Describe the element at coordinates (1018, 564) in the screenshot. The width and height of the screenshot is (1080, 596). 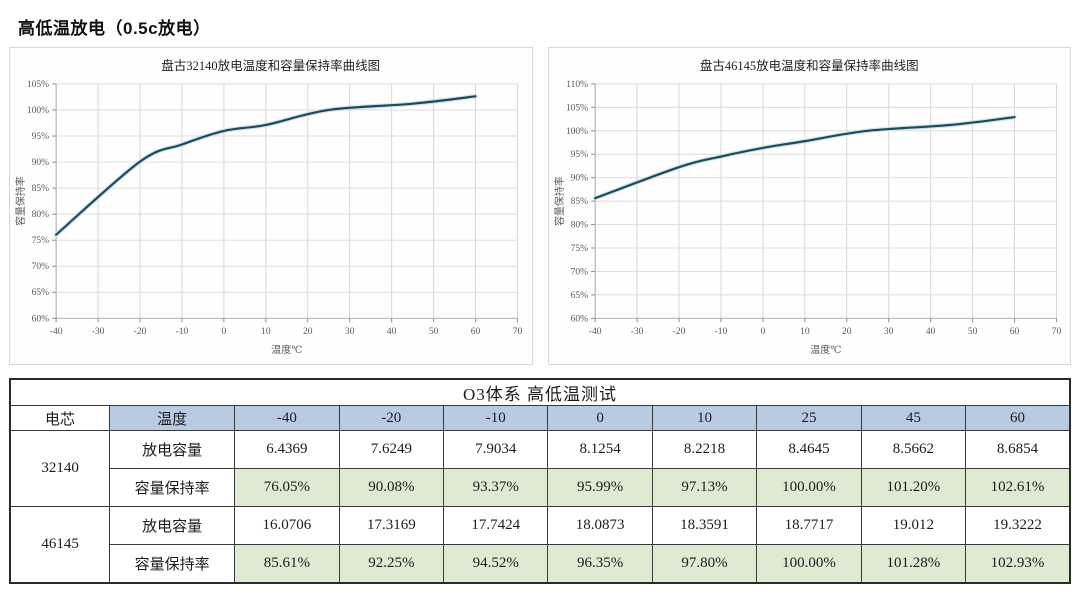
I see `value-cell: 102.93%` at that location.